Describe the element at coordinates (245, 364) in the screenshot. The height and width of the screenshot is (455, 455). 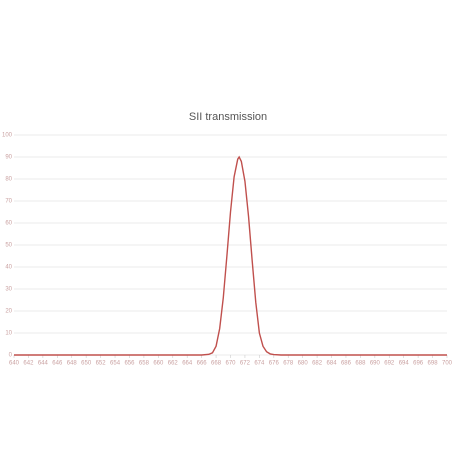
I see `x-tick-label: 672` at that location.